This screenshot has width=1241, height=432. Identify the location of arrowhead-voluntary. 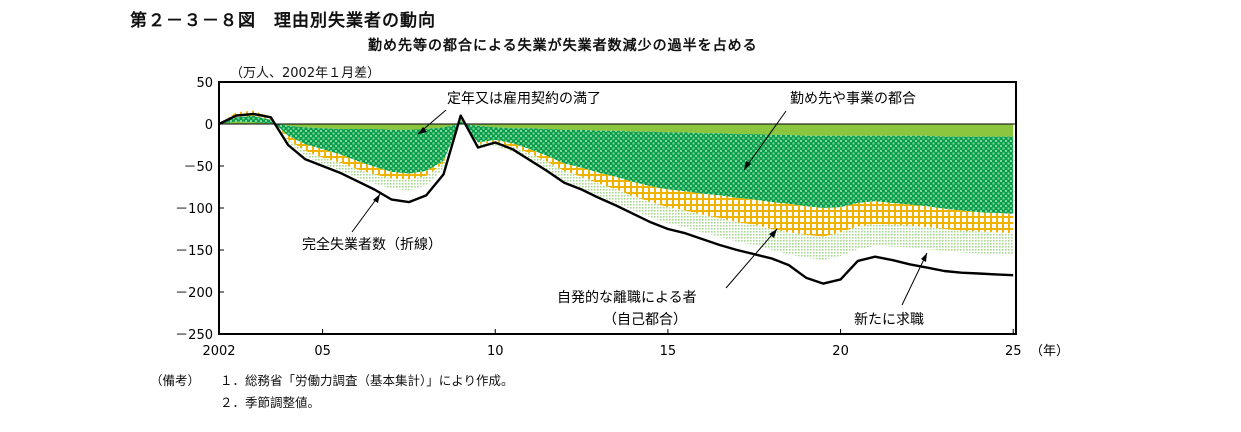
(773, 233).